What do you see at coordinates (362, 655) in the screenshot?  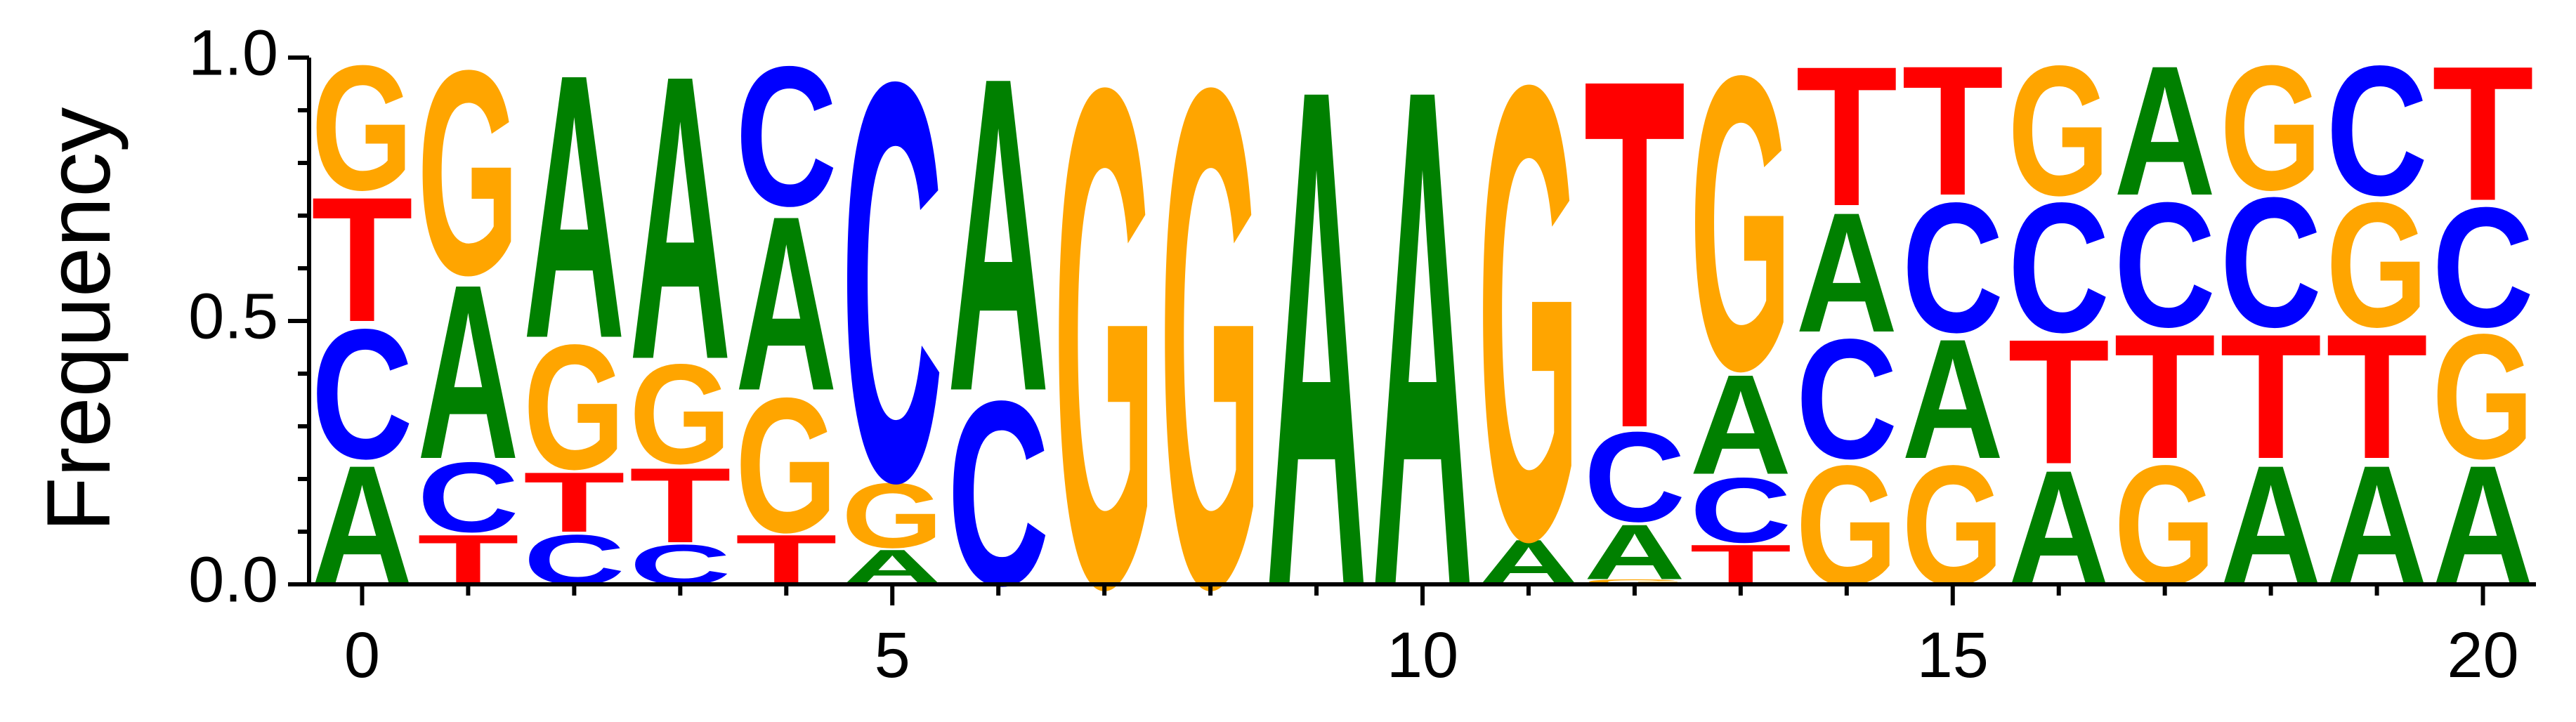 I see `x-tick-label: 0` at bounding box center [362, 655].